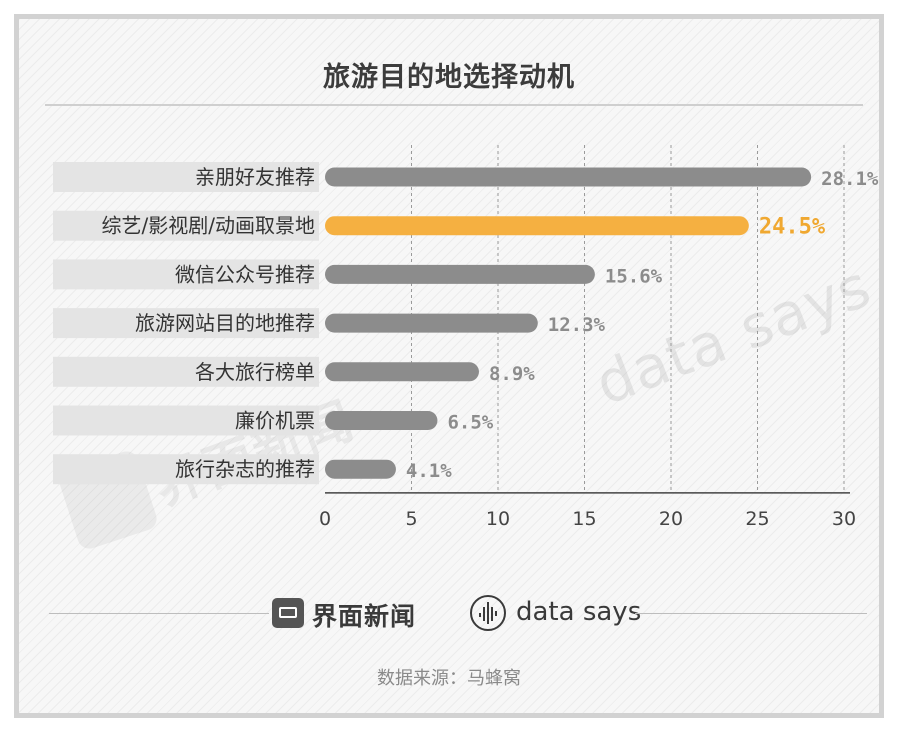 The image size is (901, 734). I want to click on category-label: 各大旅行榜单, so click(255, 372).